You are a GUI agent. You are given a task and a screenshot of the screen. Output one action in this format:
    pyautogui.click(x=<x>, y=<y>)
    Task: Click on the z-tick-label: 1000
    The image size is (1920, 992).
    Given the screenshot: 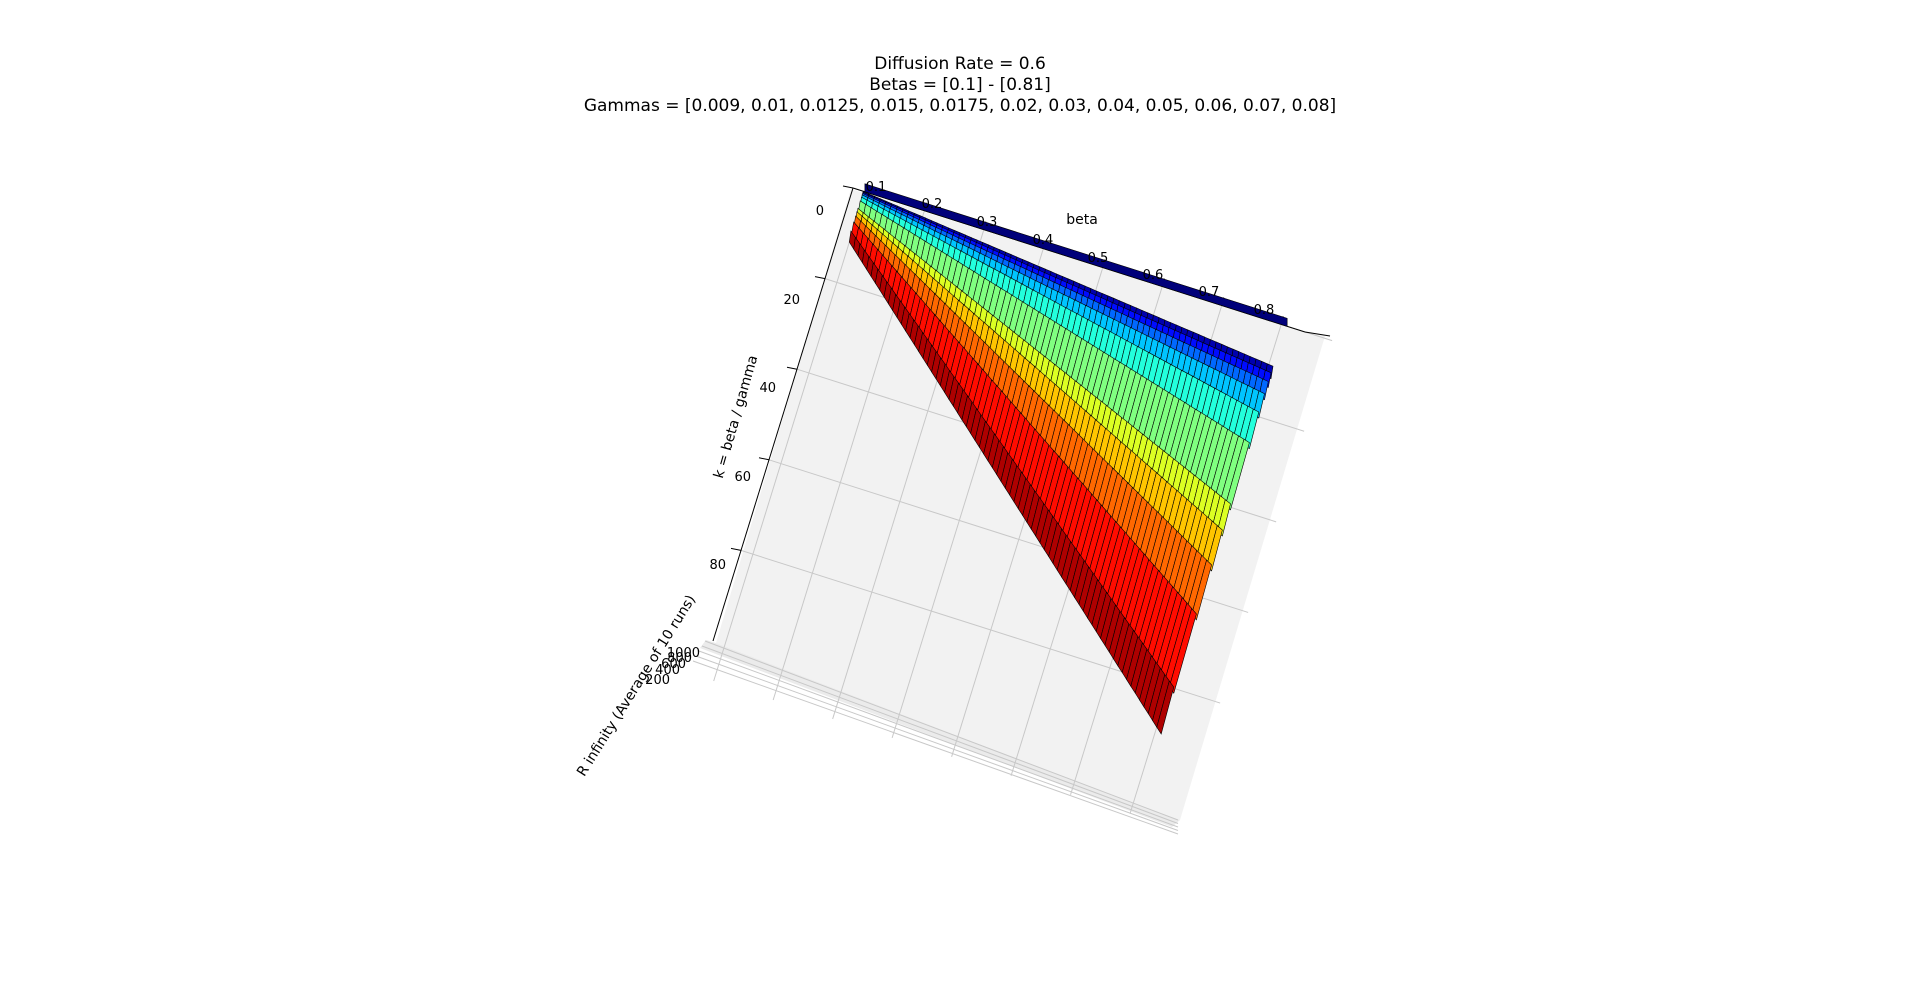 What is the action you would take?
    pyautogui.click(x=683, y=653)
    